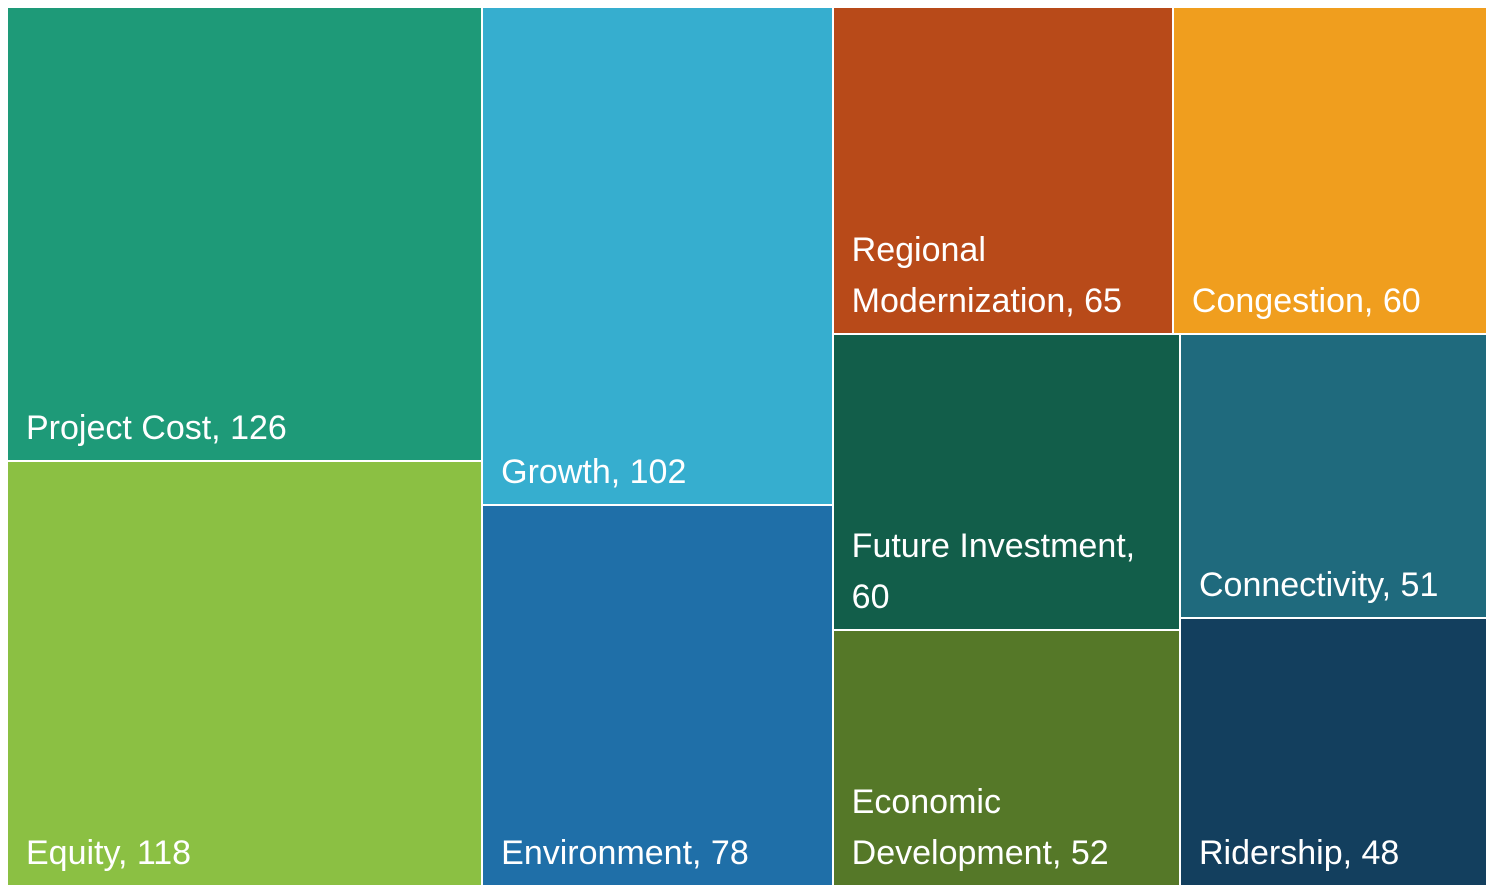  Describe the element at coordinates (980, 827) in the screenshot. I see `cell-label: Economic Development, 52` at that location.